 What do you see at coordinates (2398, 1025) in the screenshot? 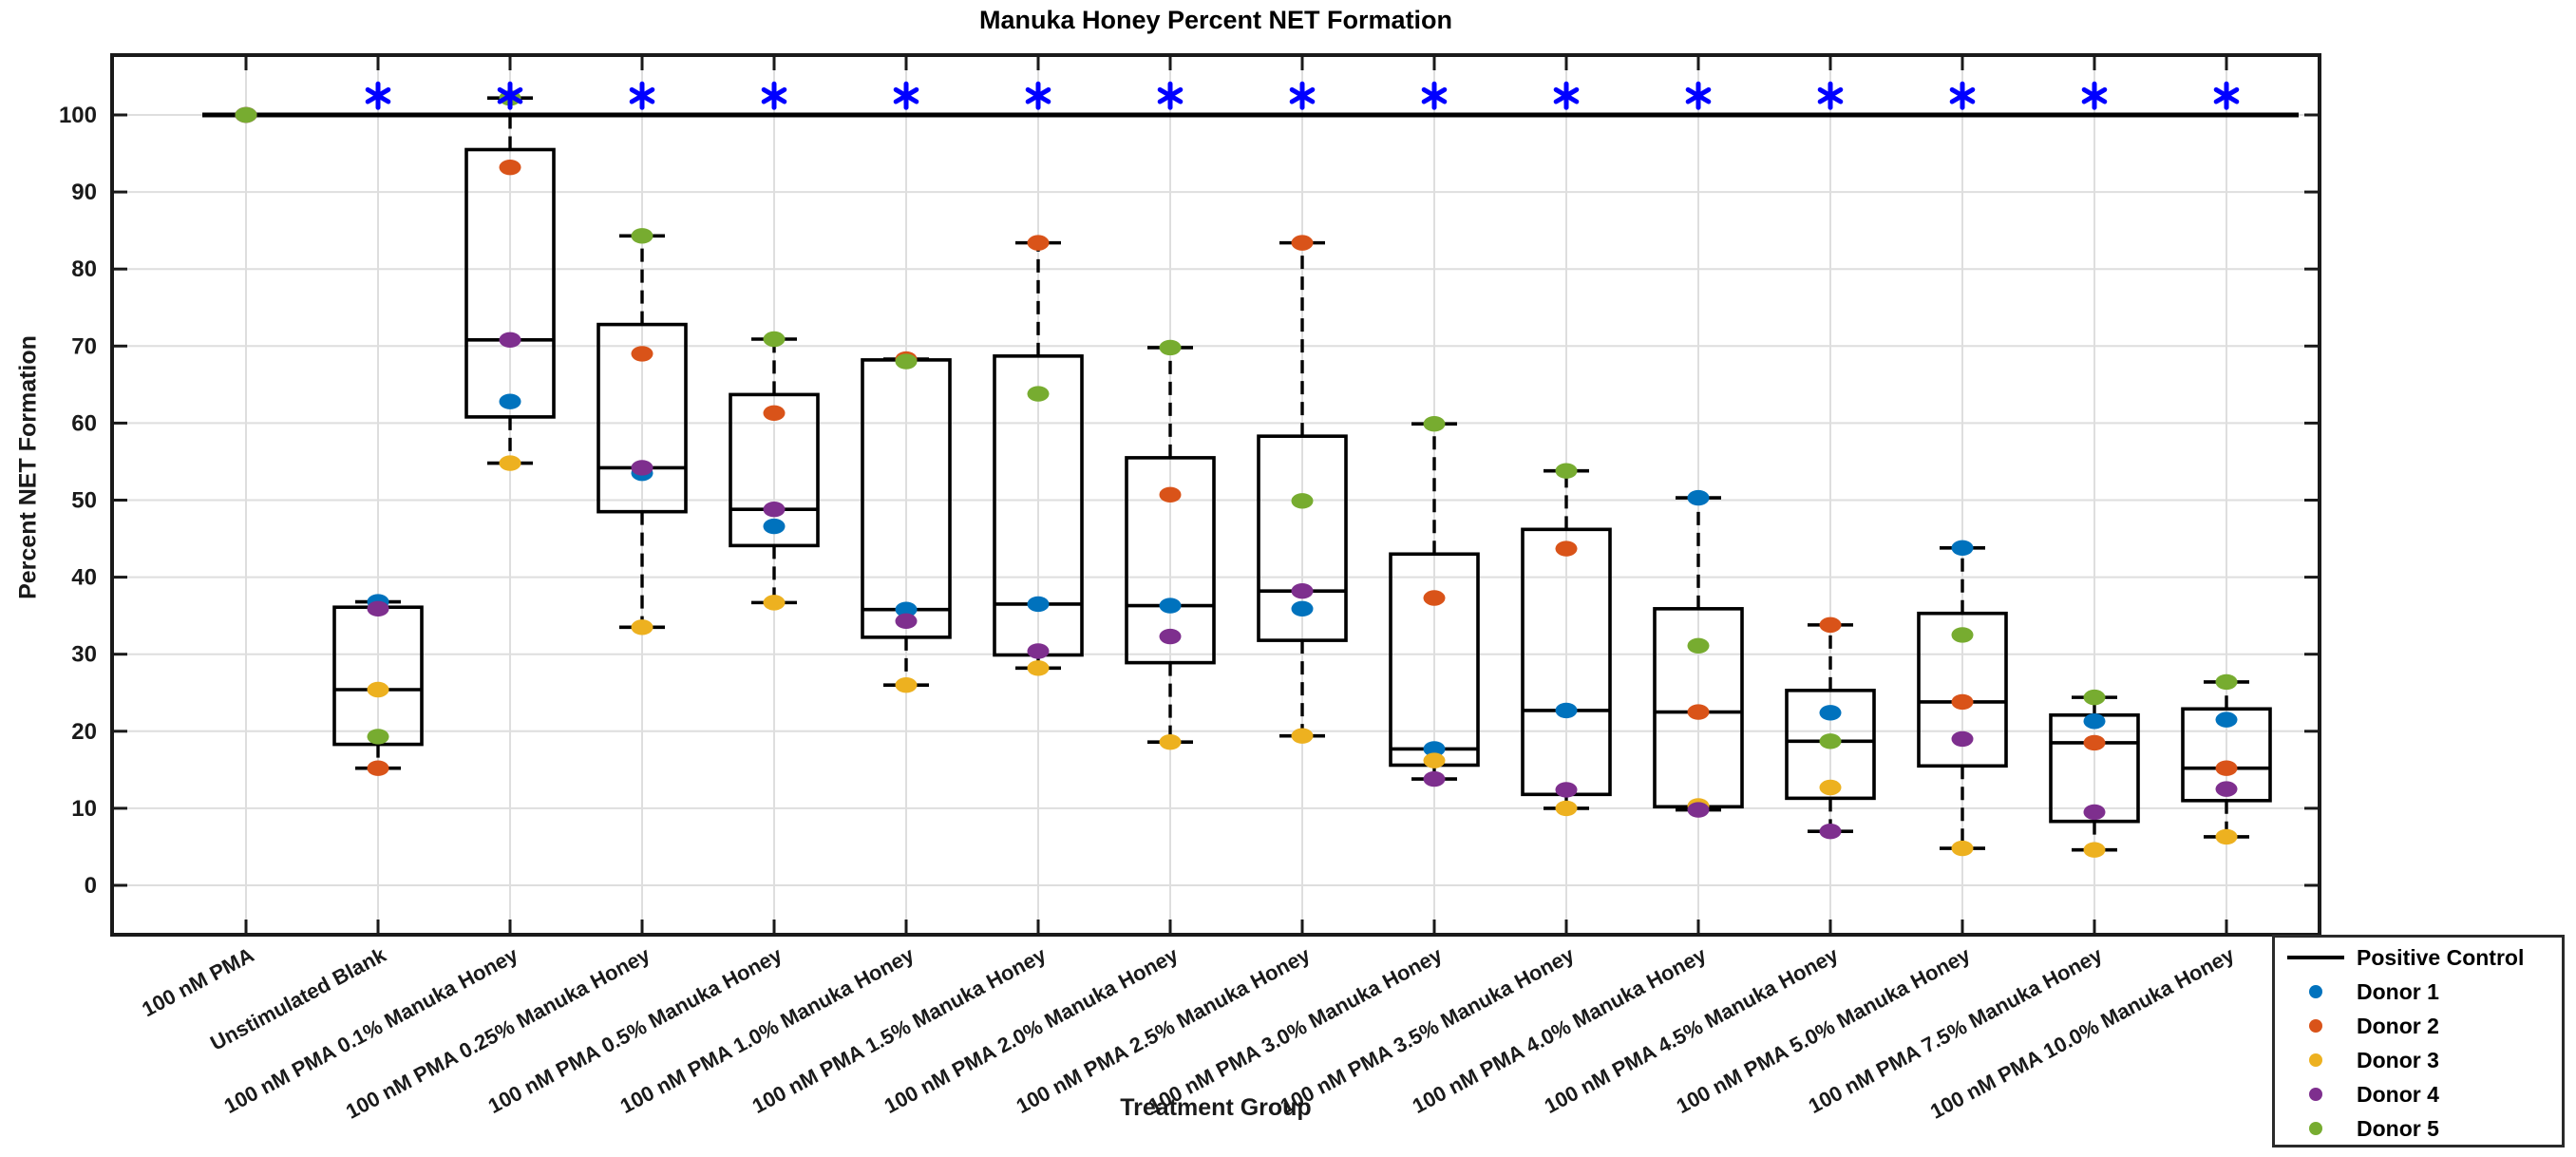
I see `legend-label: Donor 2` at bounding box center [2398, 1025].